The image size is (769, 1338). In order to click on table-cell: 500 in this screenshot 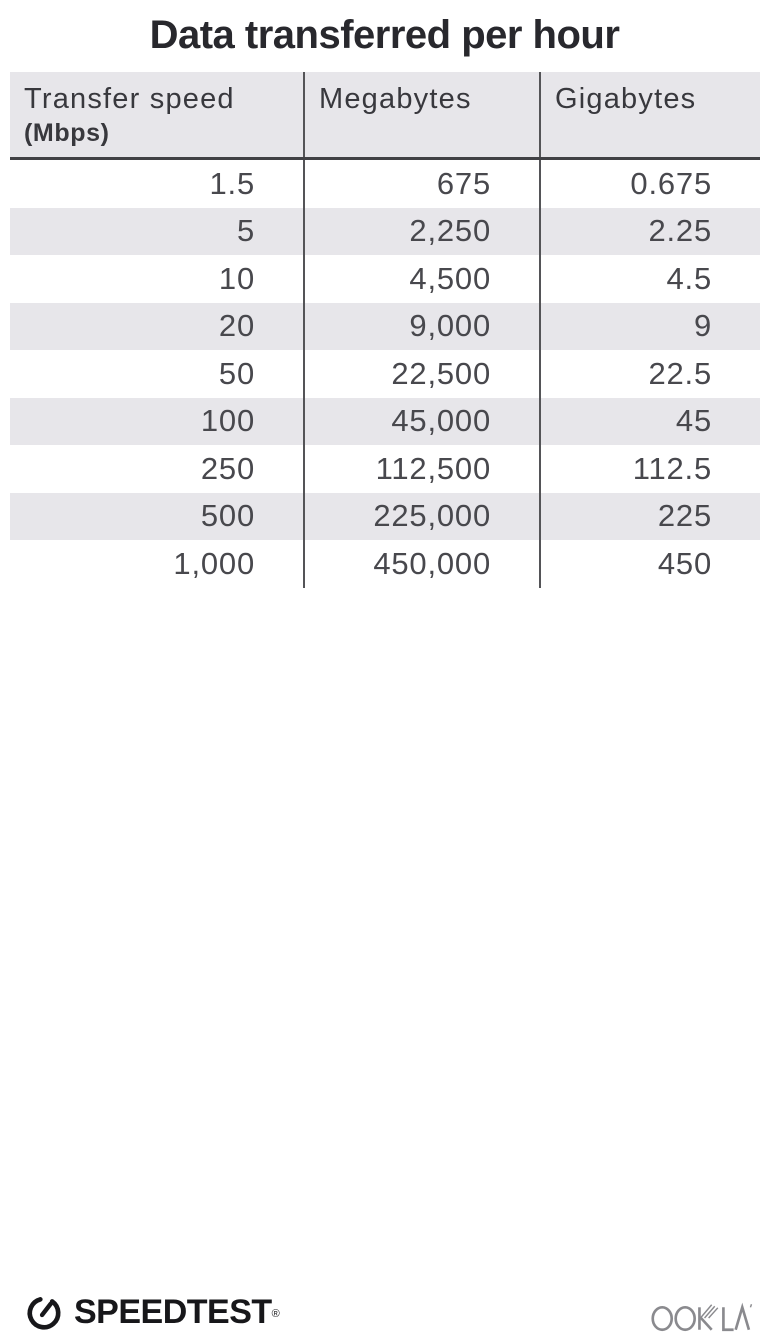, I will do `click(227, 516)`.